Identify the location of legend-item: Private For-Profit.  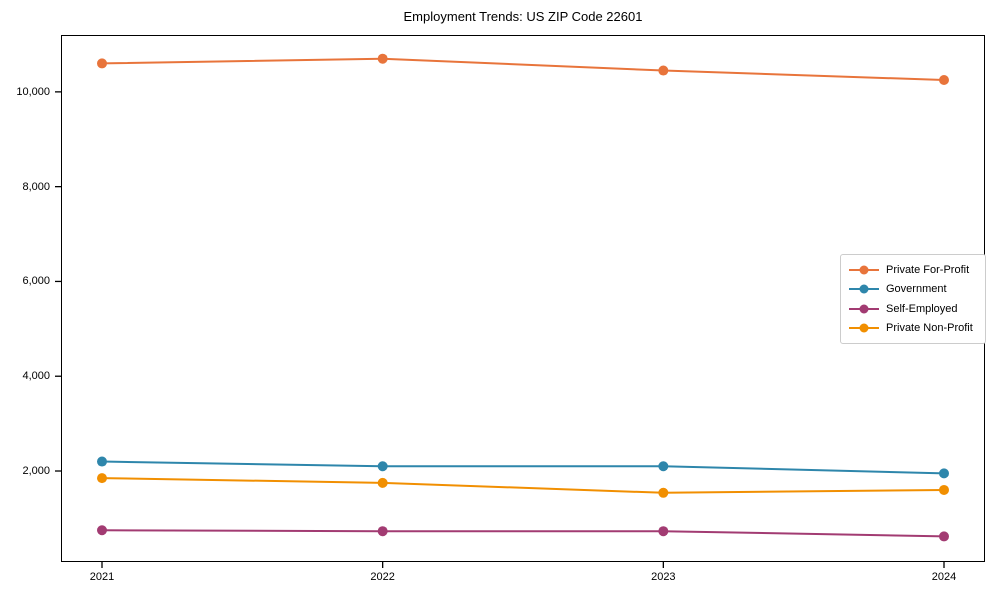
(913, 270).